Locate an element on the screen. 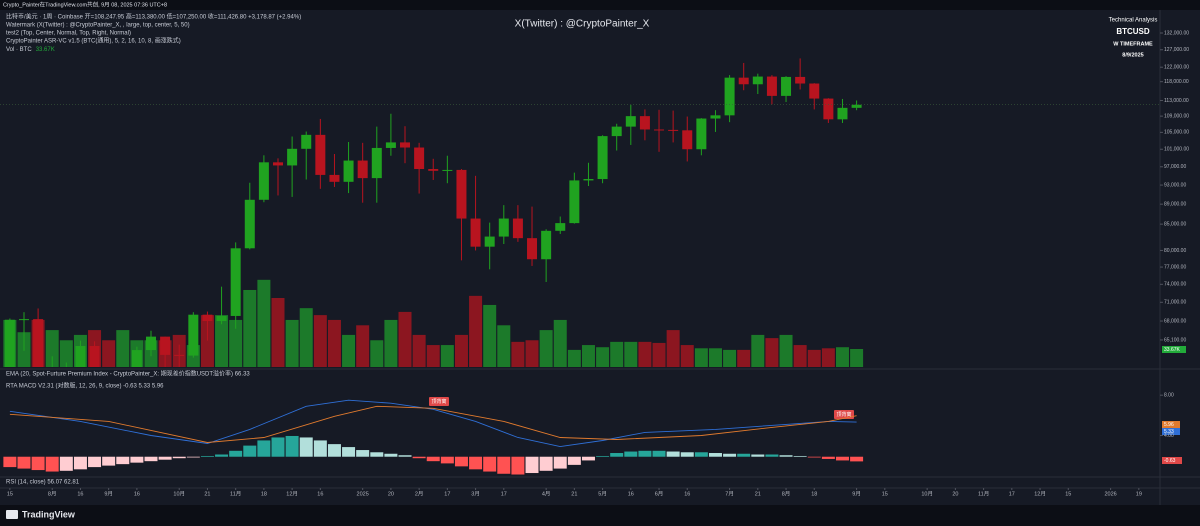 The image size is (1200, 526). y-tick-label: 113,000.00 is located at coordinates (1176, 101).